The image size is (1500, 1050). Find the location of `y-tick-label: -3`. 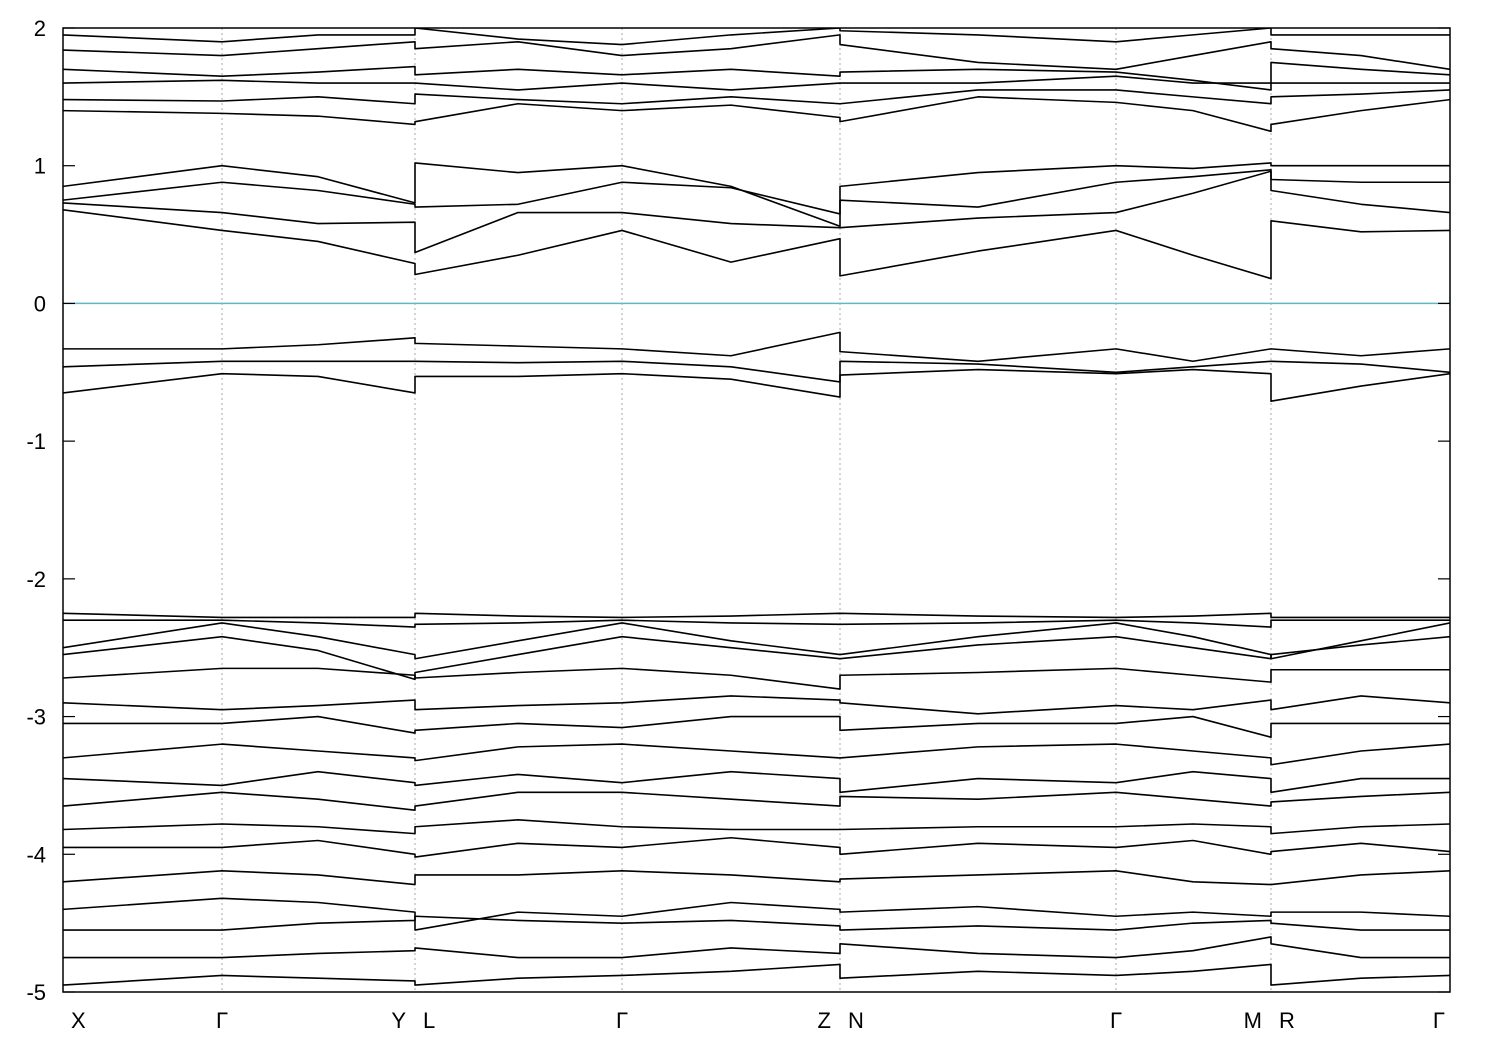

y-tick-label: -3 is located at coordinates (36, 717).